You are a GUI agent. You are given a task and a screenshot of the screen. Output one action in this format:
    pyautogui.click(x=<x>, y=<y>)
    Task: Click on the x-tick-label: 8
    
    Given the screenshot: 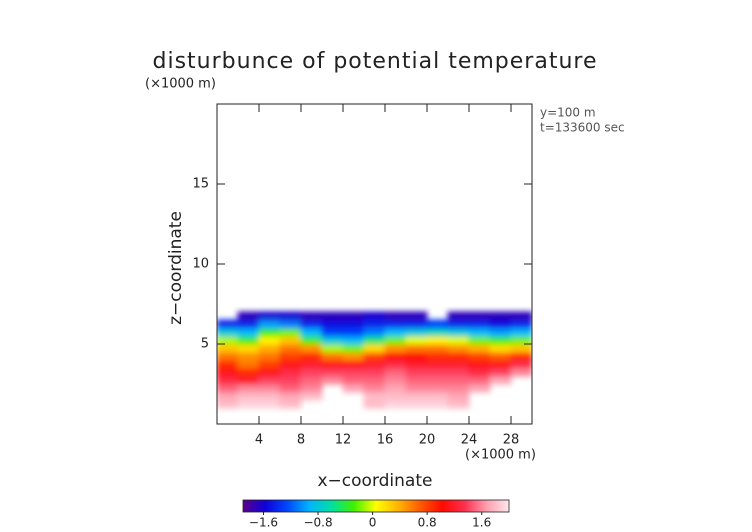 What is the action you would take?
    pyautogui.click(x=301, y=440)
    